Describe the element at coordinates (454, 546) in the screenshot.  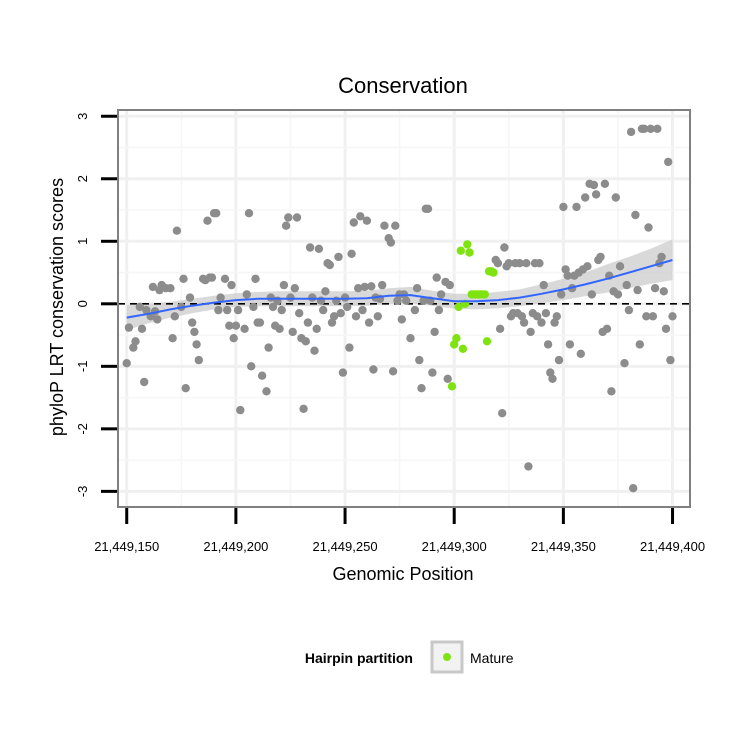
I see `x-tick-label: 21,449,300` at that location.